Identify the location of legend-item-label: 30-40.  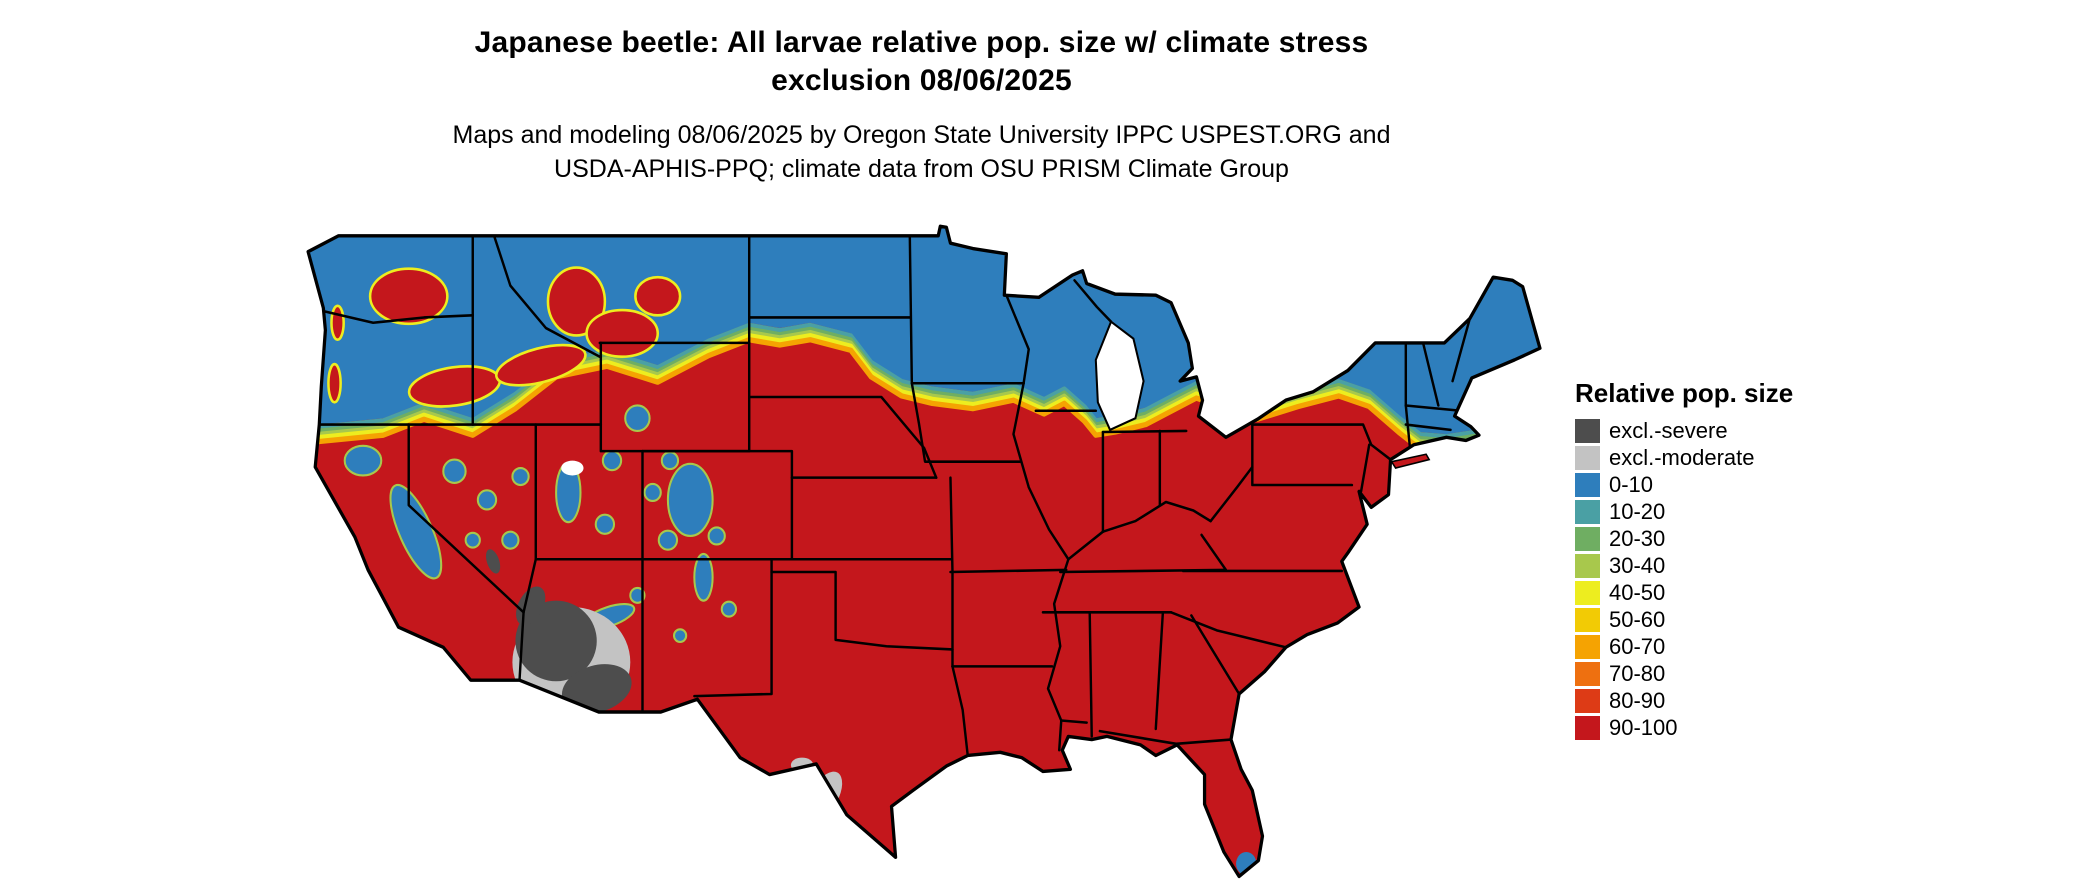
(1637, 565).